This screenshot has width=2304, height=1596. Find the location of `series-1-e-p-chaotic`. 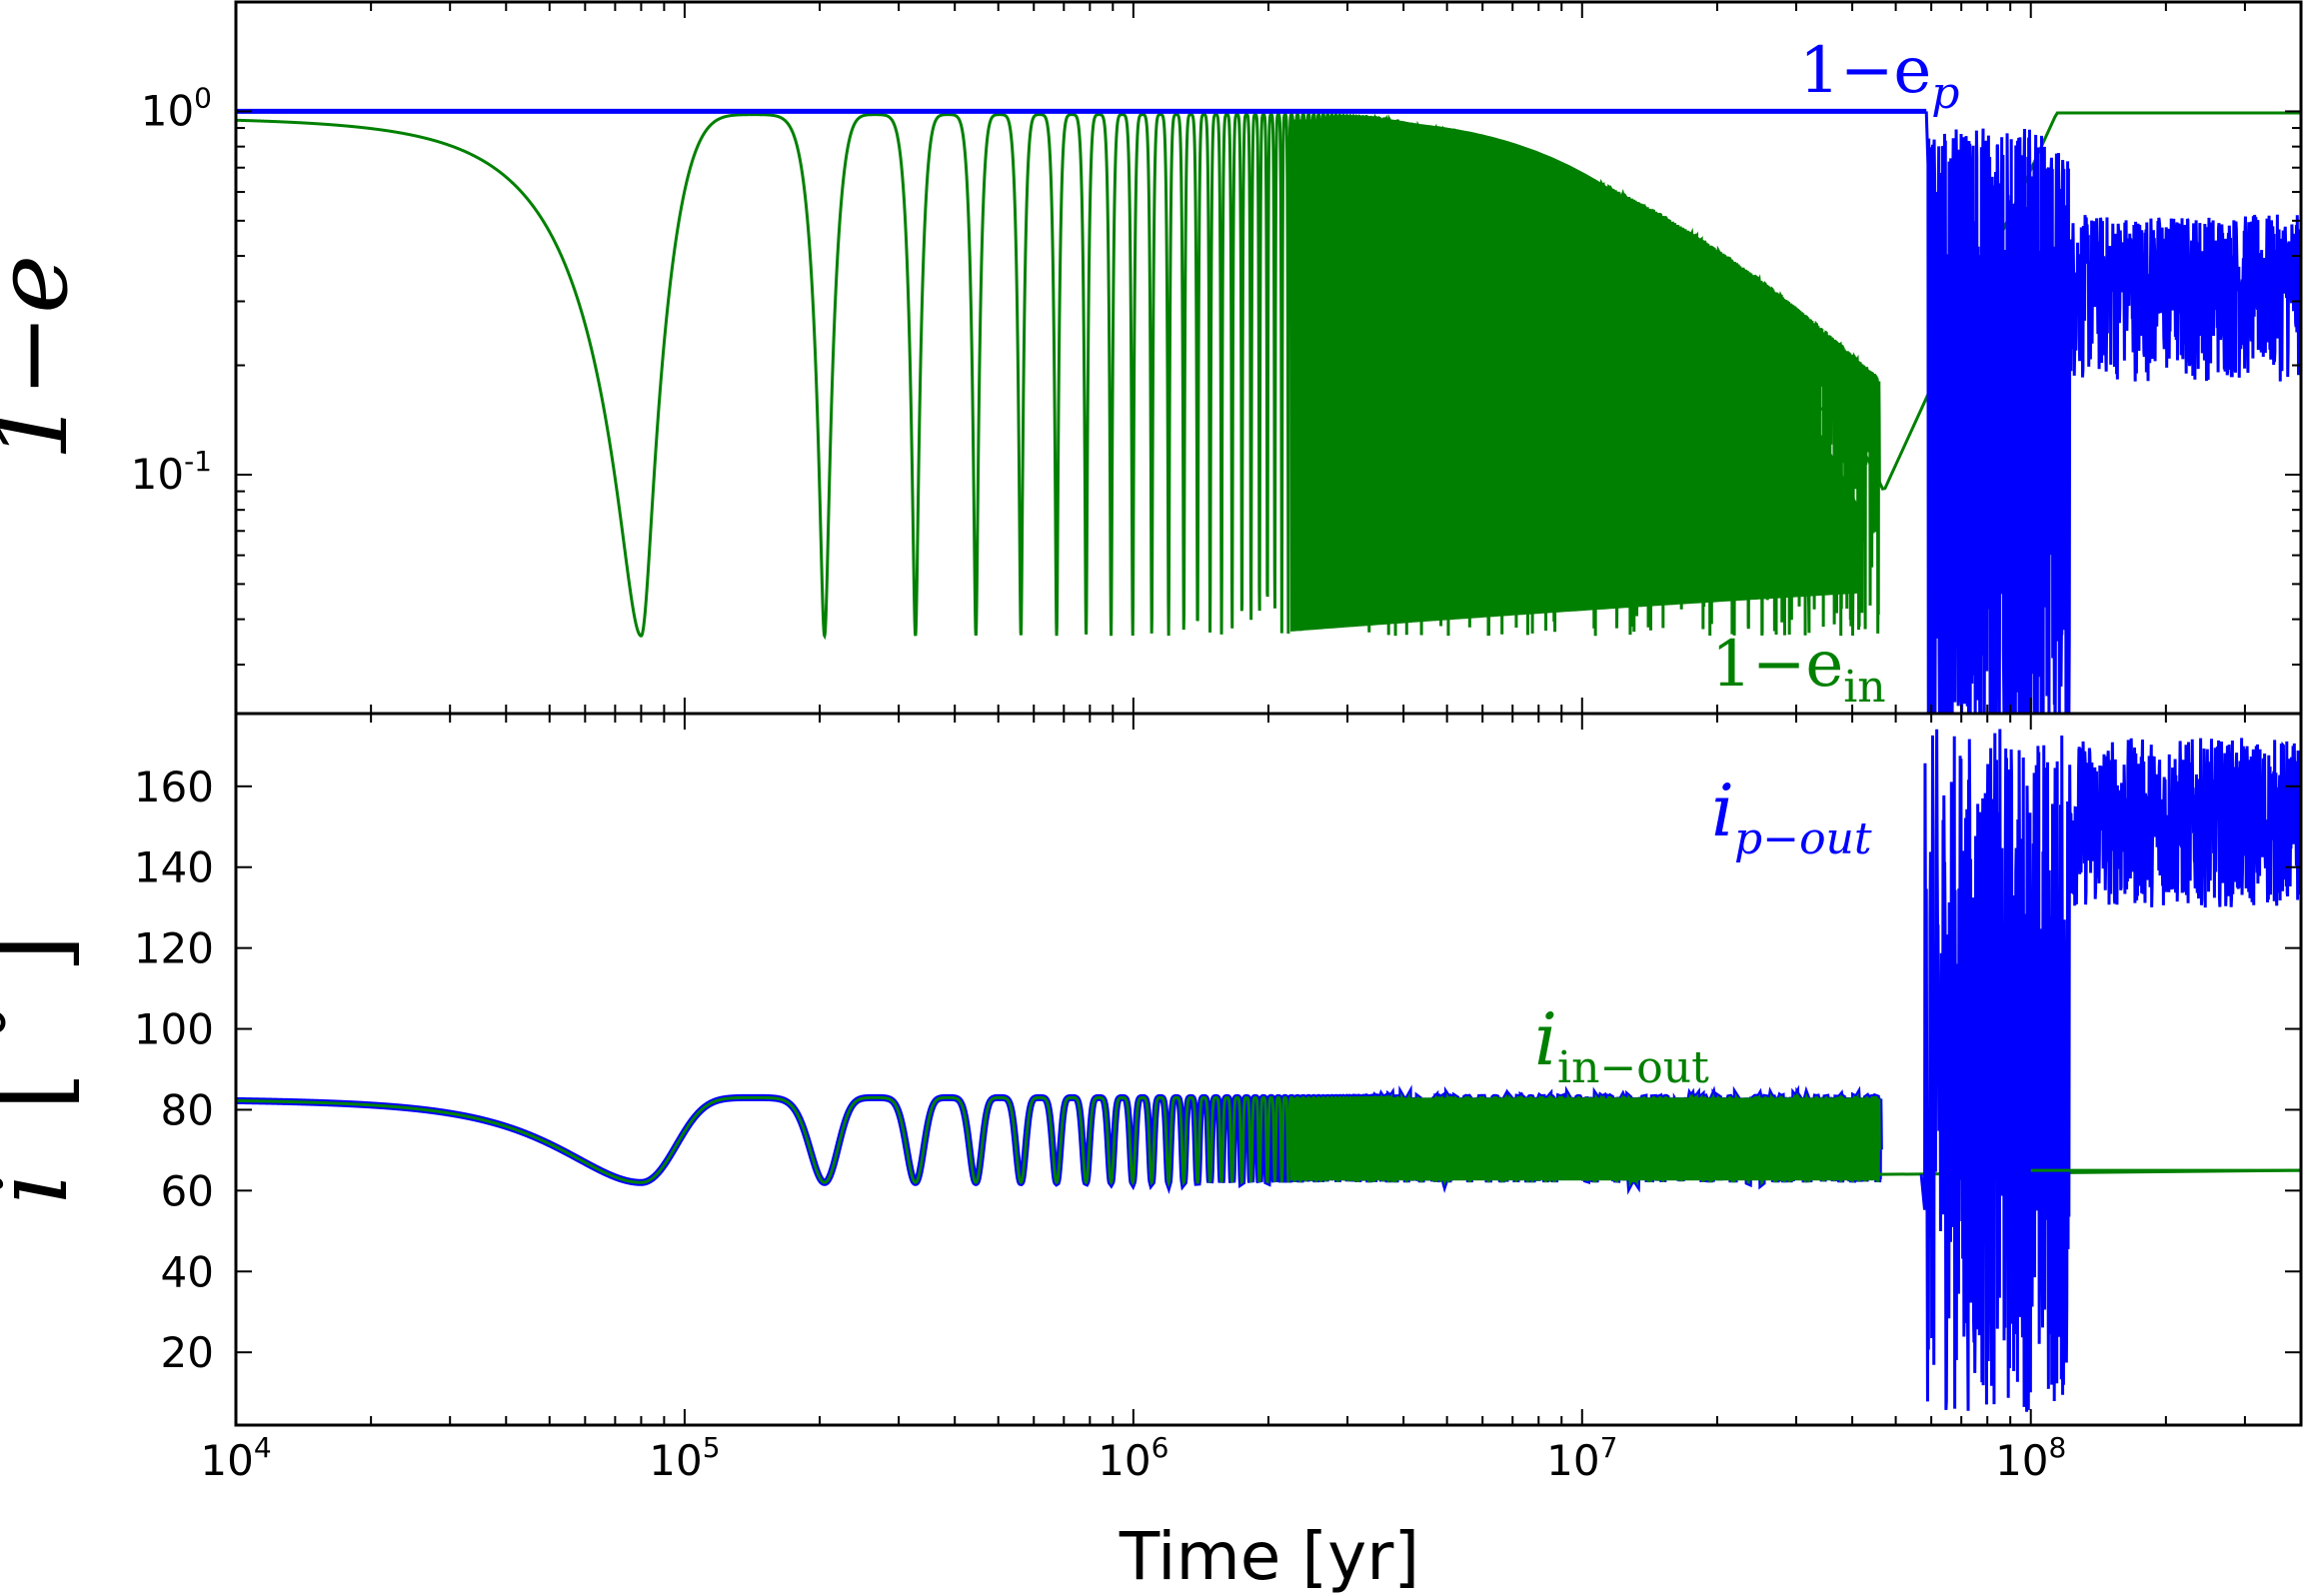

series-1-e-p-chaotic is located at coordinates (2112, 412).